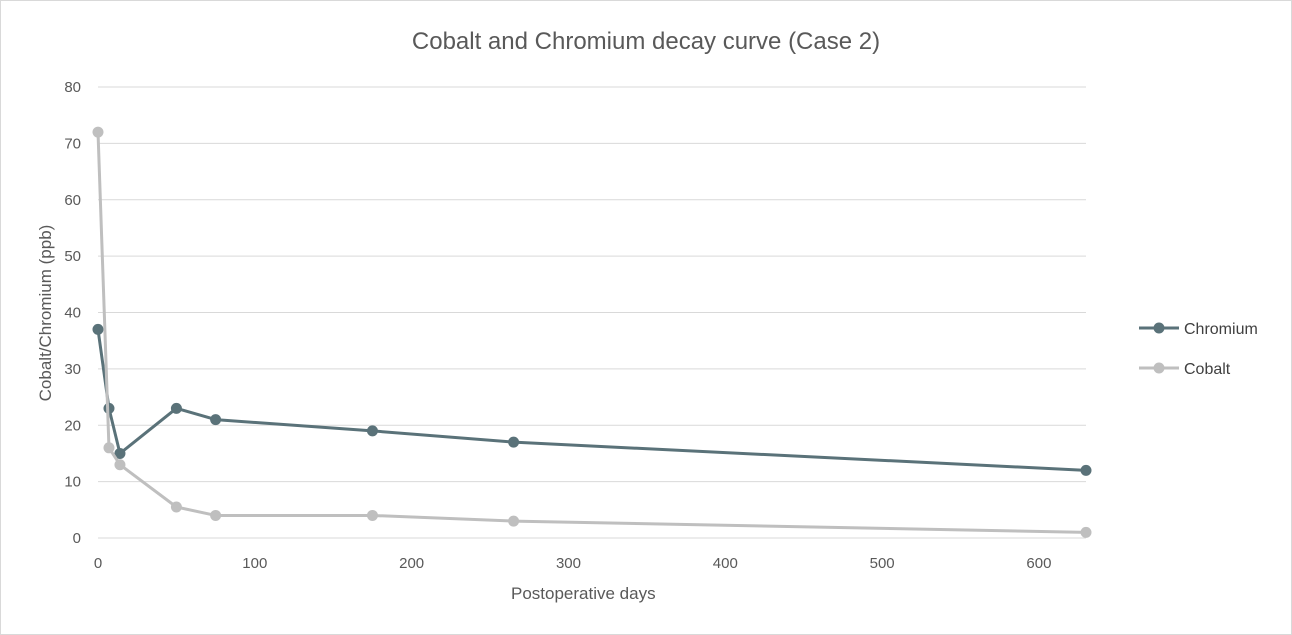 This screenshot has height=635, width=1292. Describe the element at coordinates (72, 369) in the screenshot. I see `y-tick-label: 30` at that location.